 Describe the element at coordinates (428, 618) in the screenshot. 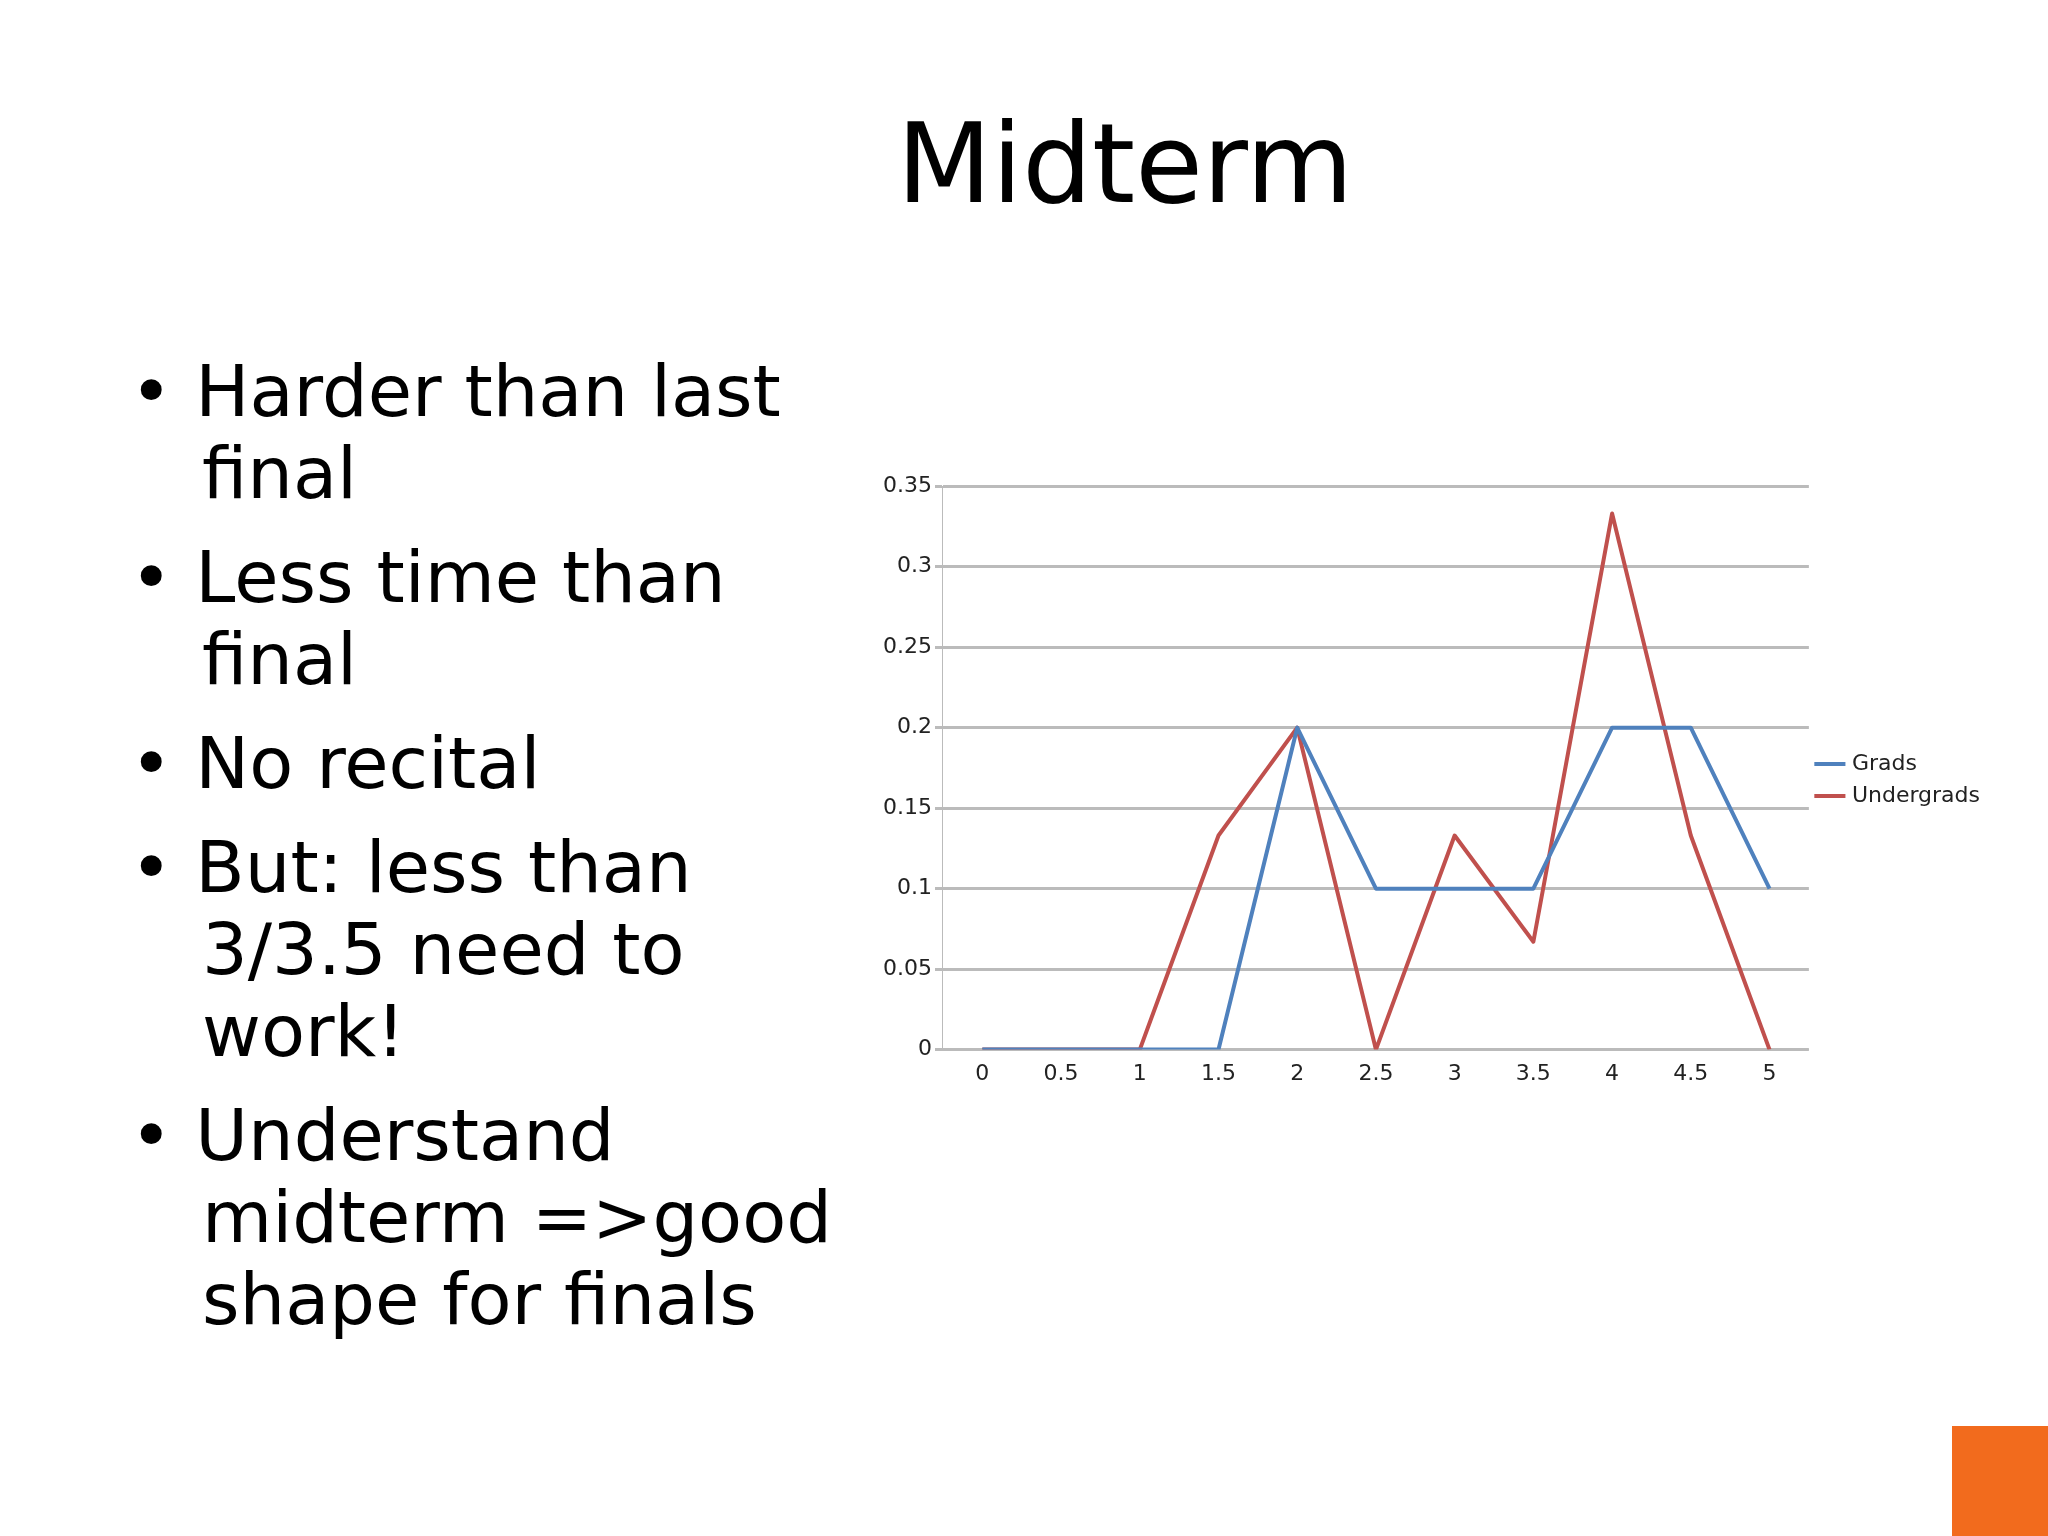

I see `text: • Less time than final` at that location.